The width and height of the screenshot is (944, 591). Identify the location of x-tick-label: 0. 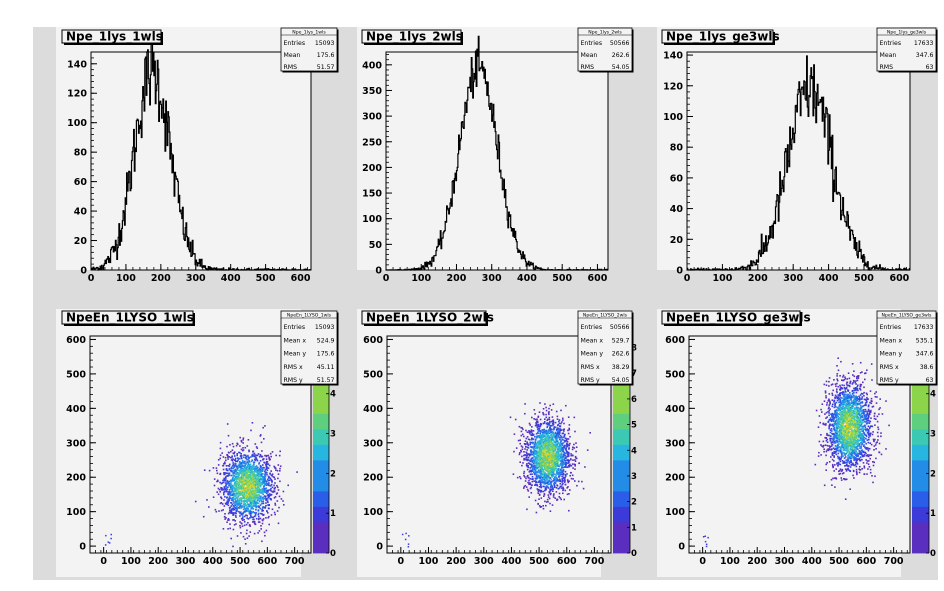
(103, 561).